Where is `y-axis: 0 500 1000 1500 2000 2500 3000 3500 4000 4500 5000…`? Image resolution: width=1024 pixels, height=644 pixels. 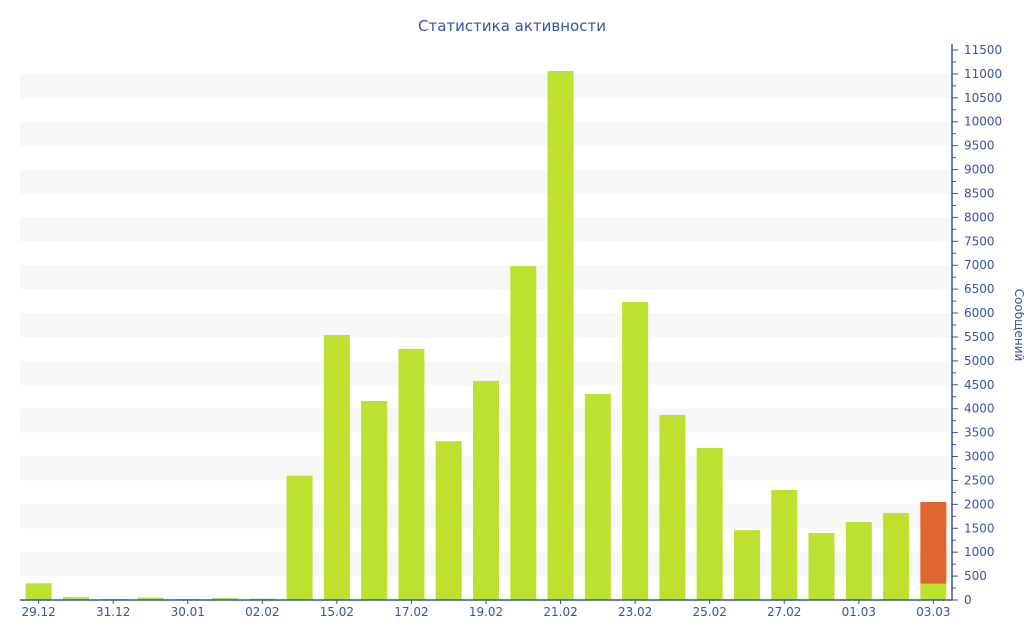 y-axis: 0 500 1000 1500 2000 2500 3000 3500 4000 4500 5000… is located at coordinates (976, 325).